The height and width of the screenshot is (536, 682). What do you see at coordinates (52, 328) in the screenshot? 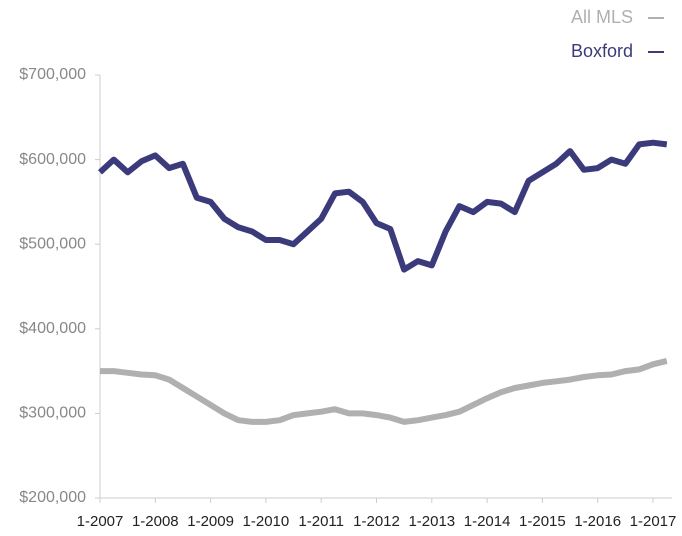
I see `y-tick-label: $400,000` at bounding box center [52, 328].